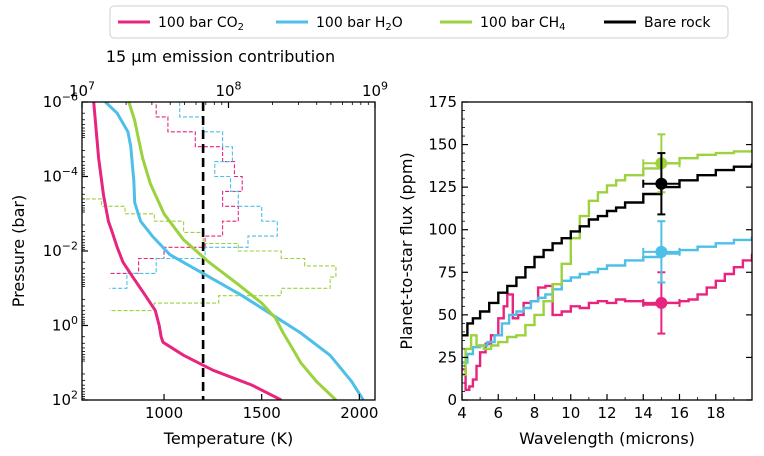 The height and width of the screenshot is (456, 764). I want to click on y-tick-label: 10−4, so click(60, 175).